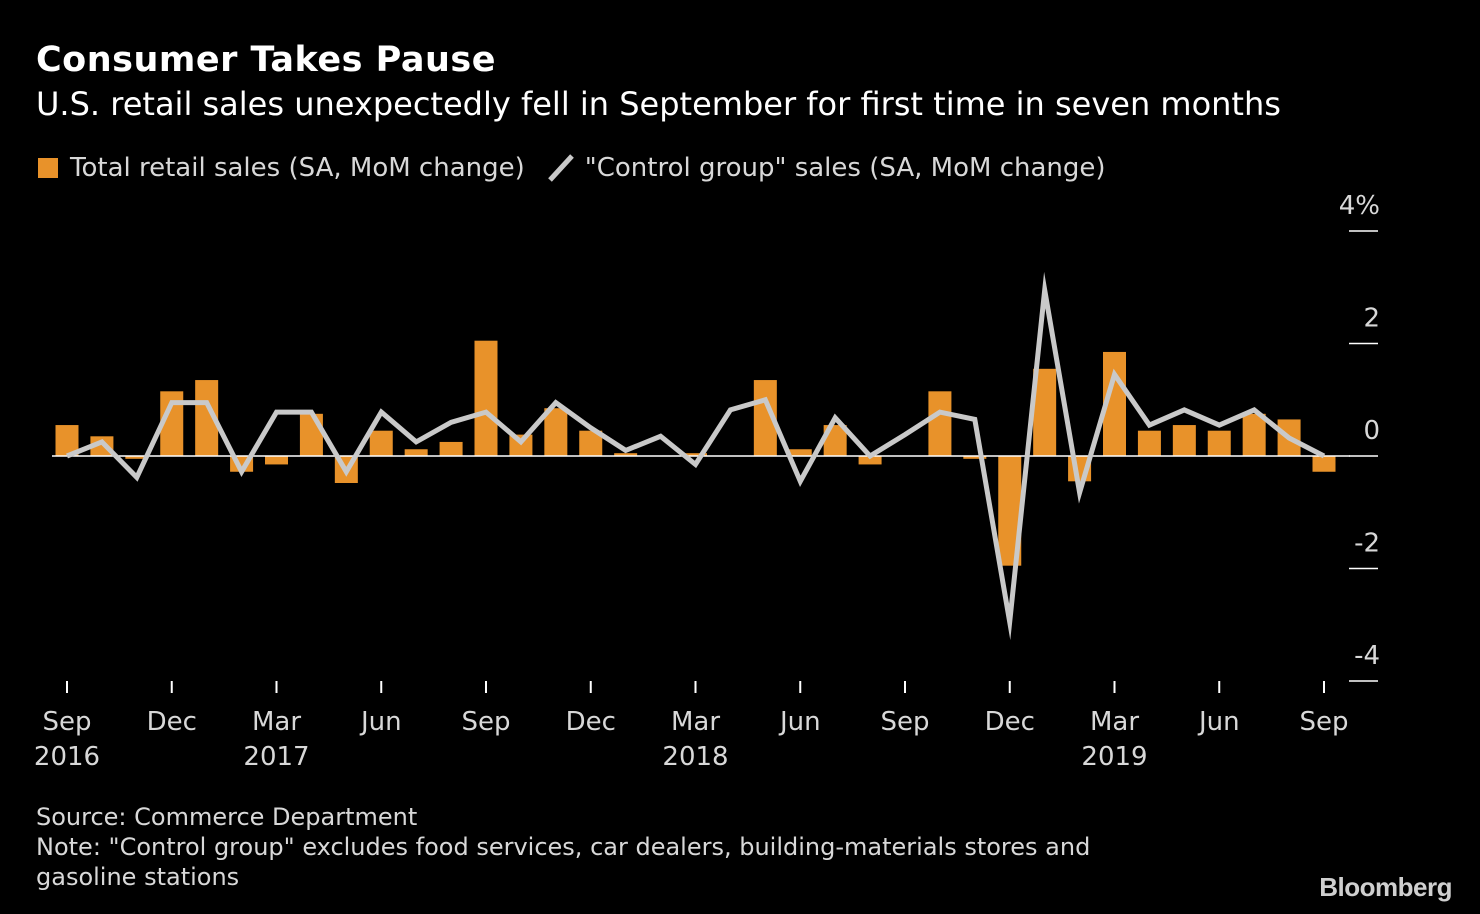 Image resolution: width=1480 pixels, height=914 pixels. Describe the element at coordinates (67, 757) in the screenshot. I see `x-tick-label-year: 2016` at that location.